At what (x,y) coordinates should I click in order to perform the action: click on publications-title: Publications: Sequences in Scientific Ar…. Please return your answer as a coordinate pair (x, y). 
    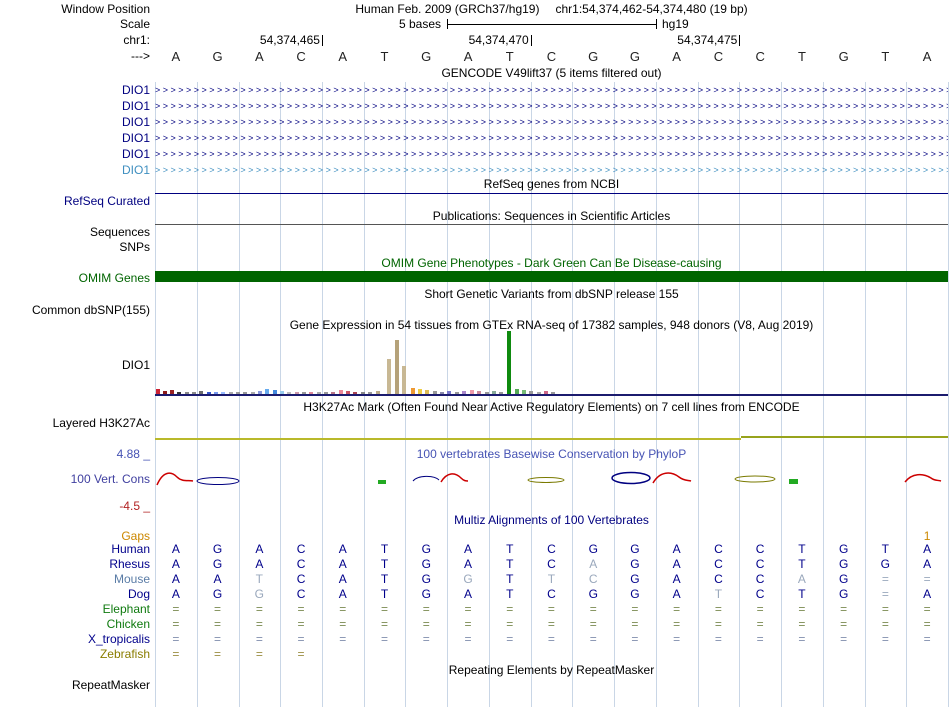
    Looking at the image, I should click on (551, 216).